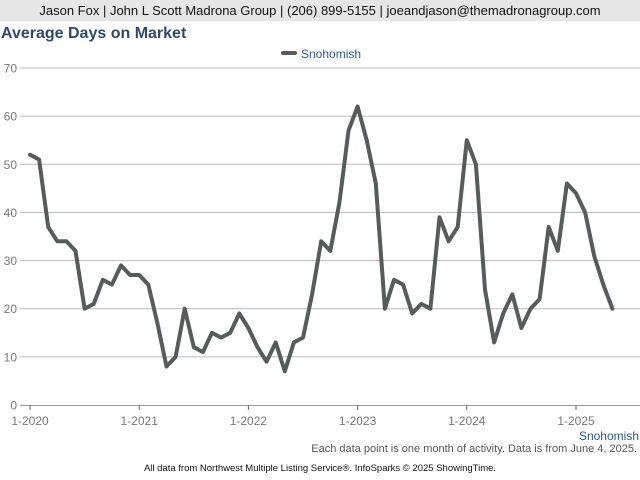  Describe the element at coordinates (11, 117) in the screenshot. I see `y-tick-label: 60` at that location.